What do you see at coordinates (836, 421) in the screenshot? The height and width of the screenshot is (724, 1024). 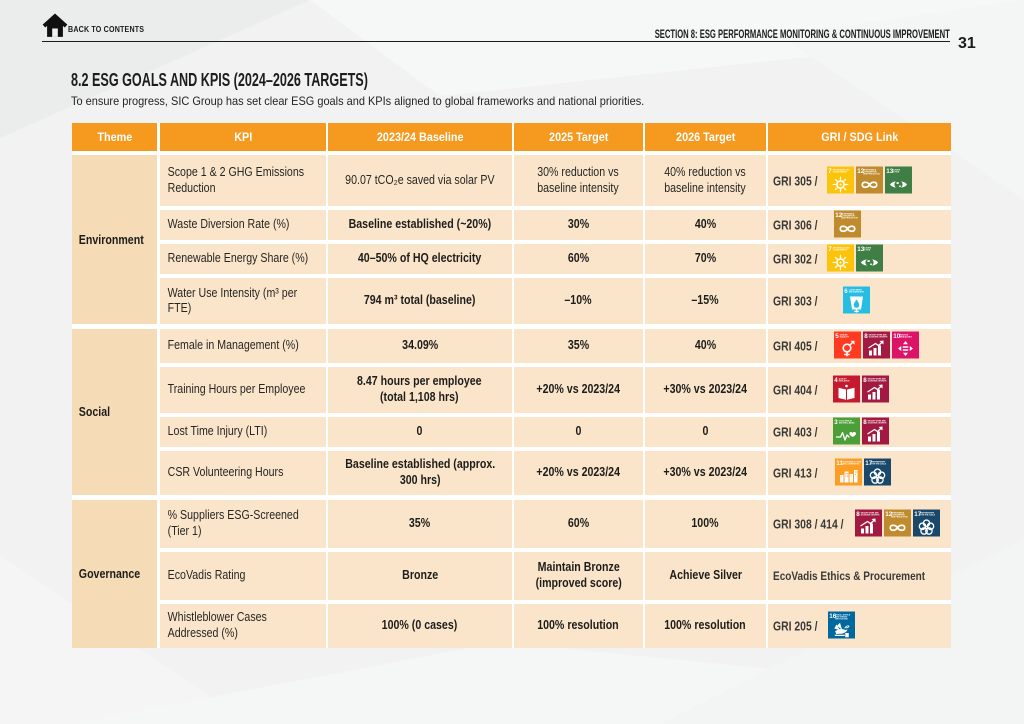 I see `svg-text: 3` at bounding box center [836, 421].